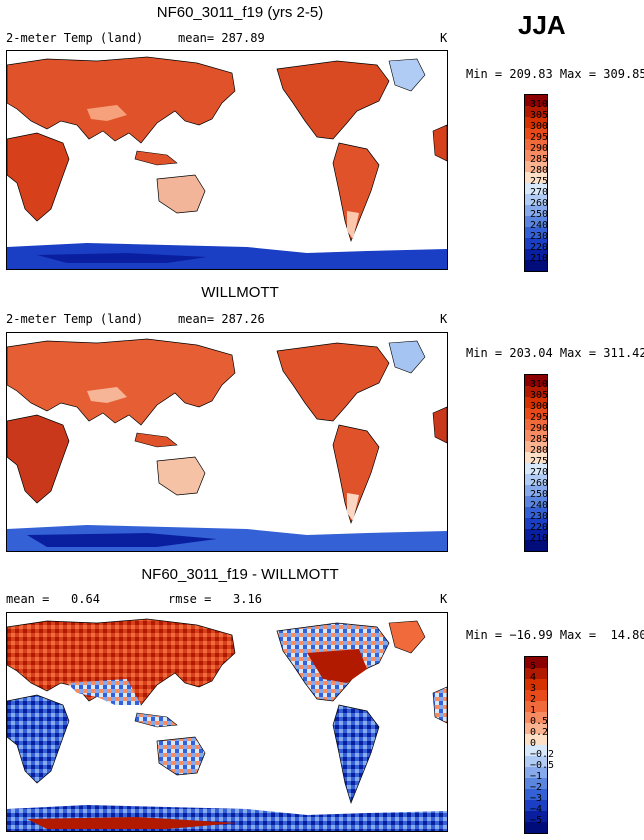 Image resolution: width=644 pixels, height=840 pixels. I want to click on colorbar-tick-label: 0, so click(533, 743).